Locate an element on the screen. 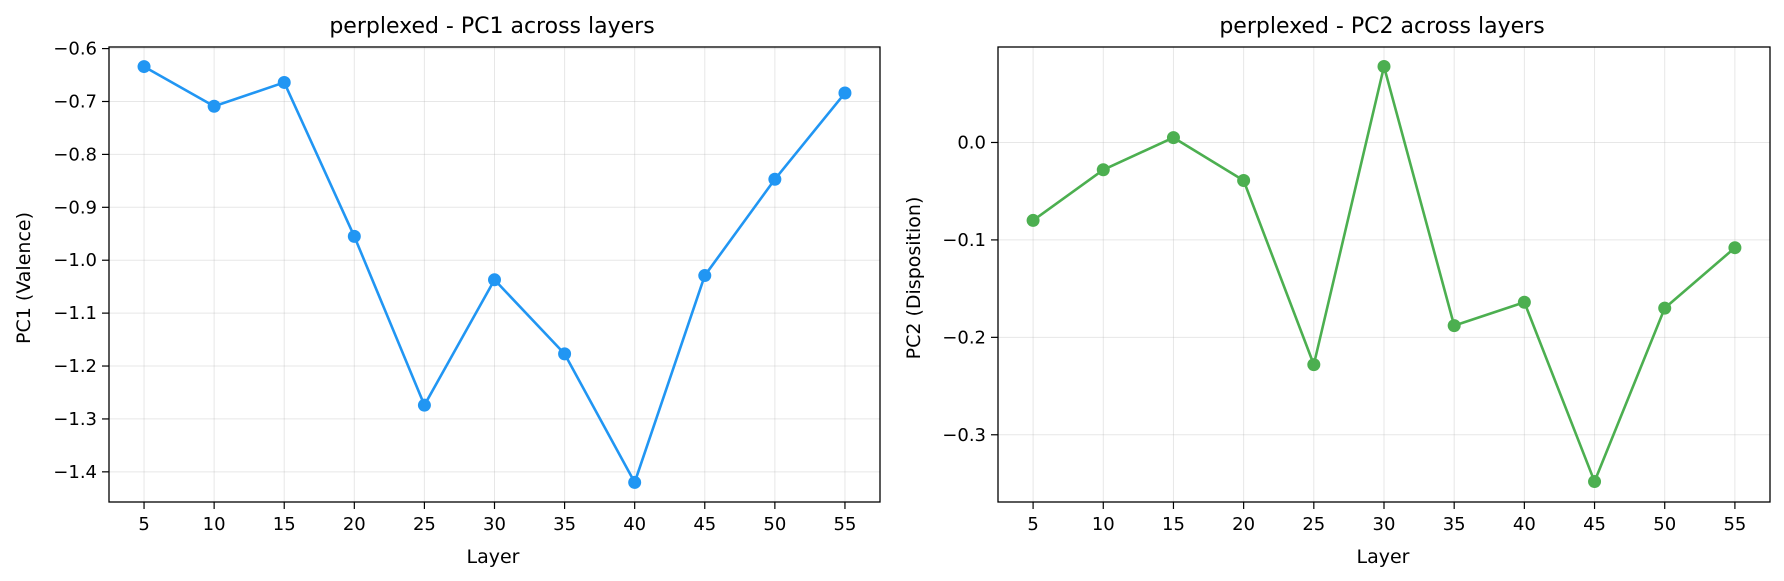 This screenshot has height=581, width=1784. pc2-chart-title: perplexed - PC2 across layers is located at coordinates (1381, 26).